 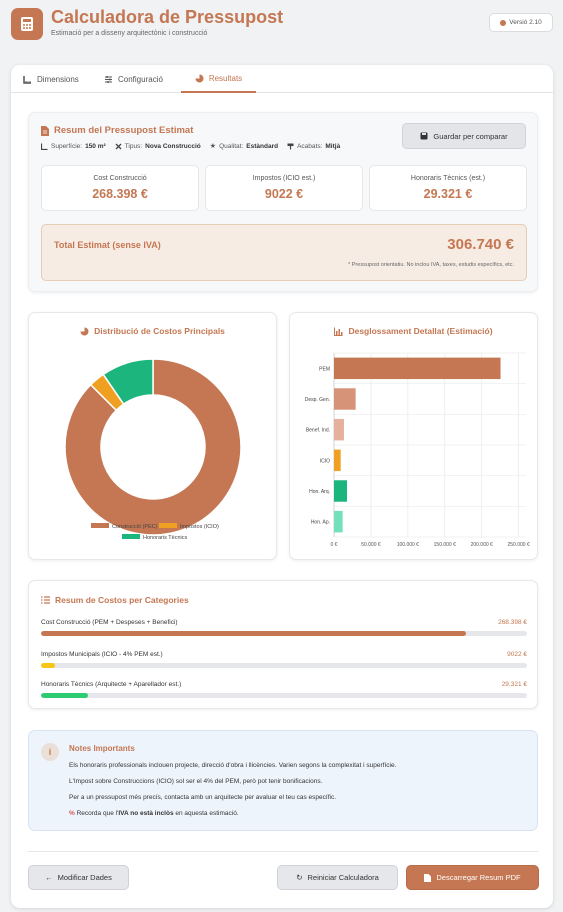 I want to click on legend-label: Construcció (PEC), so click(x=135, y=527).